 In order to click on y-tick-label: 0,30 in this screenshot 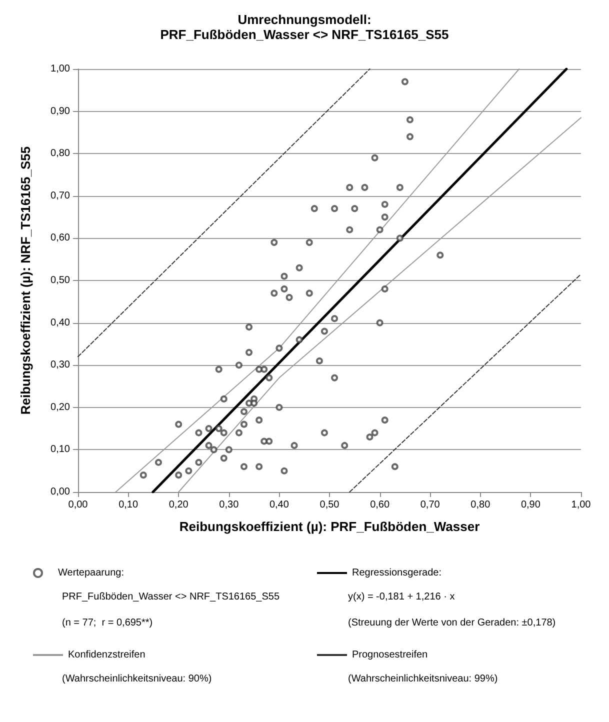, I will do `click(60, 365)`.